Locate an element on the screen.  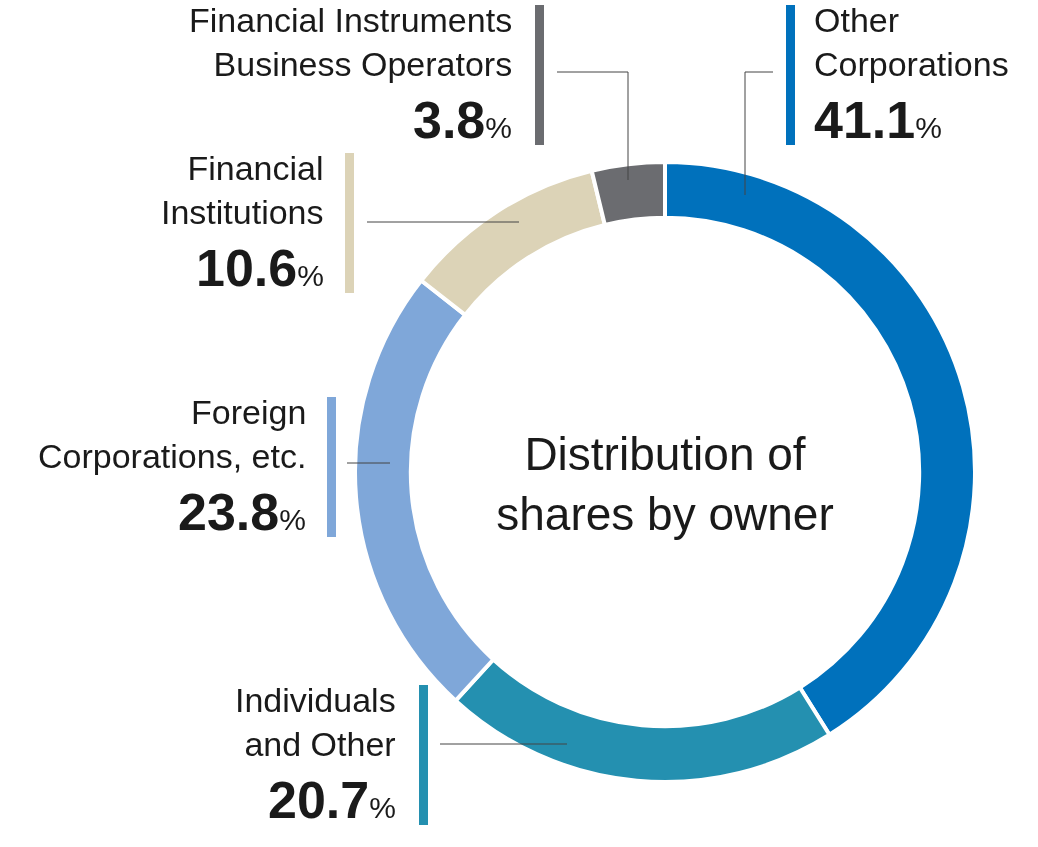
data-label: 41.1% is located at coordinates (878, 120).